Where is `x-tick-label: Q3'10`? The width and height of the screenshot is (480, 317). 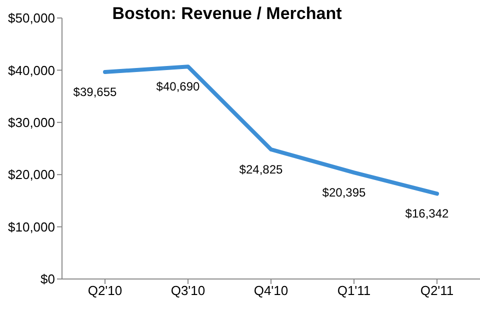
x-tick-label: Q3'10 is located at coordinates (188, 290).